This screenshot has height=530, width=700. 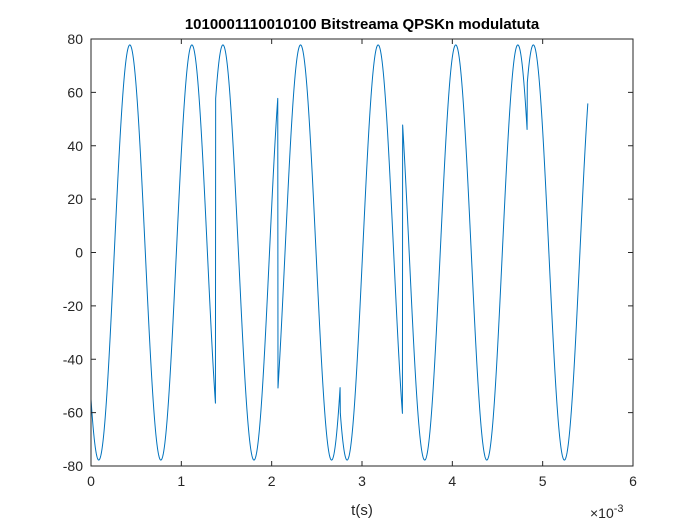 I want to click on y-tick-label: -20, so click(x=73, y=306).